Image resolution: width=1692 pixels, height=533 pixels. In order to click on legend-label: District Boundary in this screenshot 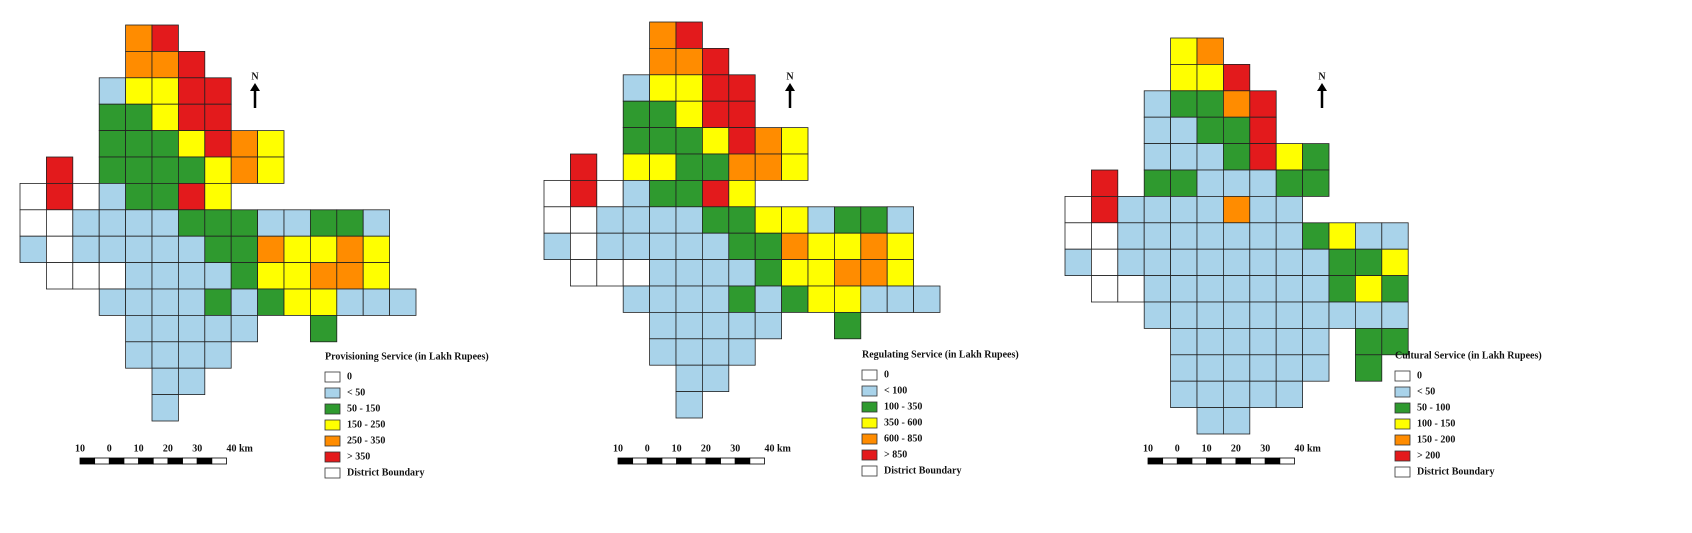, I will do `click(1456, 471)`.